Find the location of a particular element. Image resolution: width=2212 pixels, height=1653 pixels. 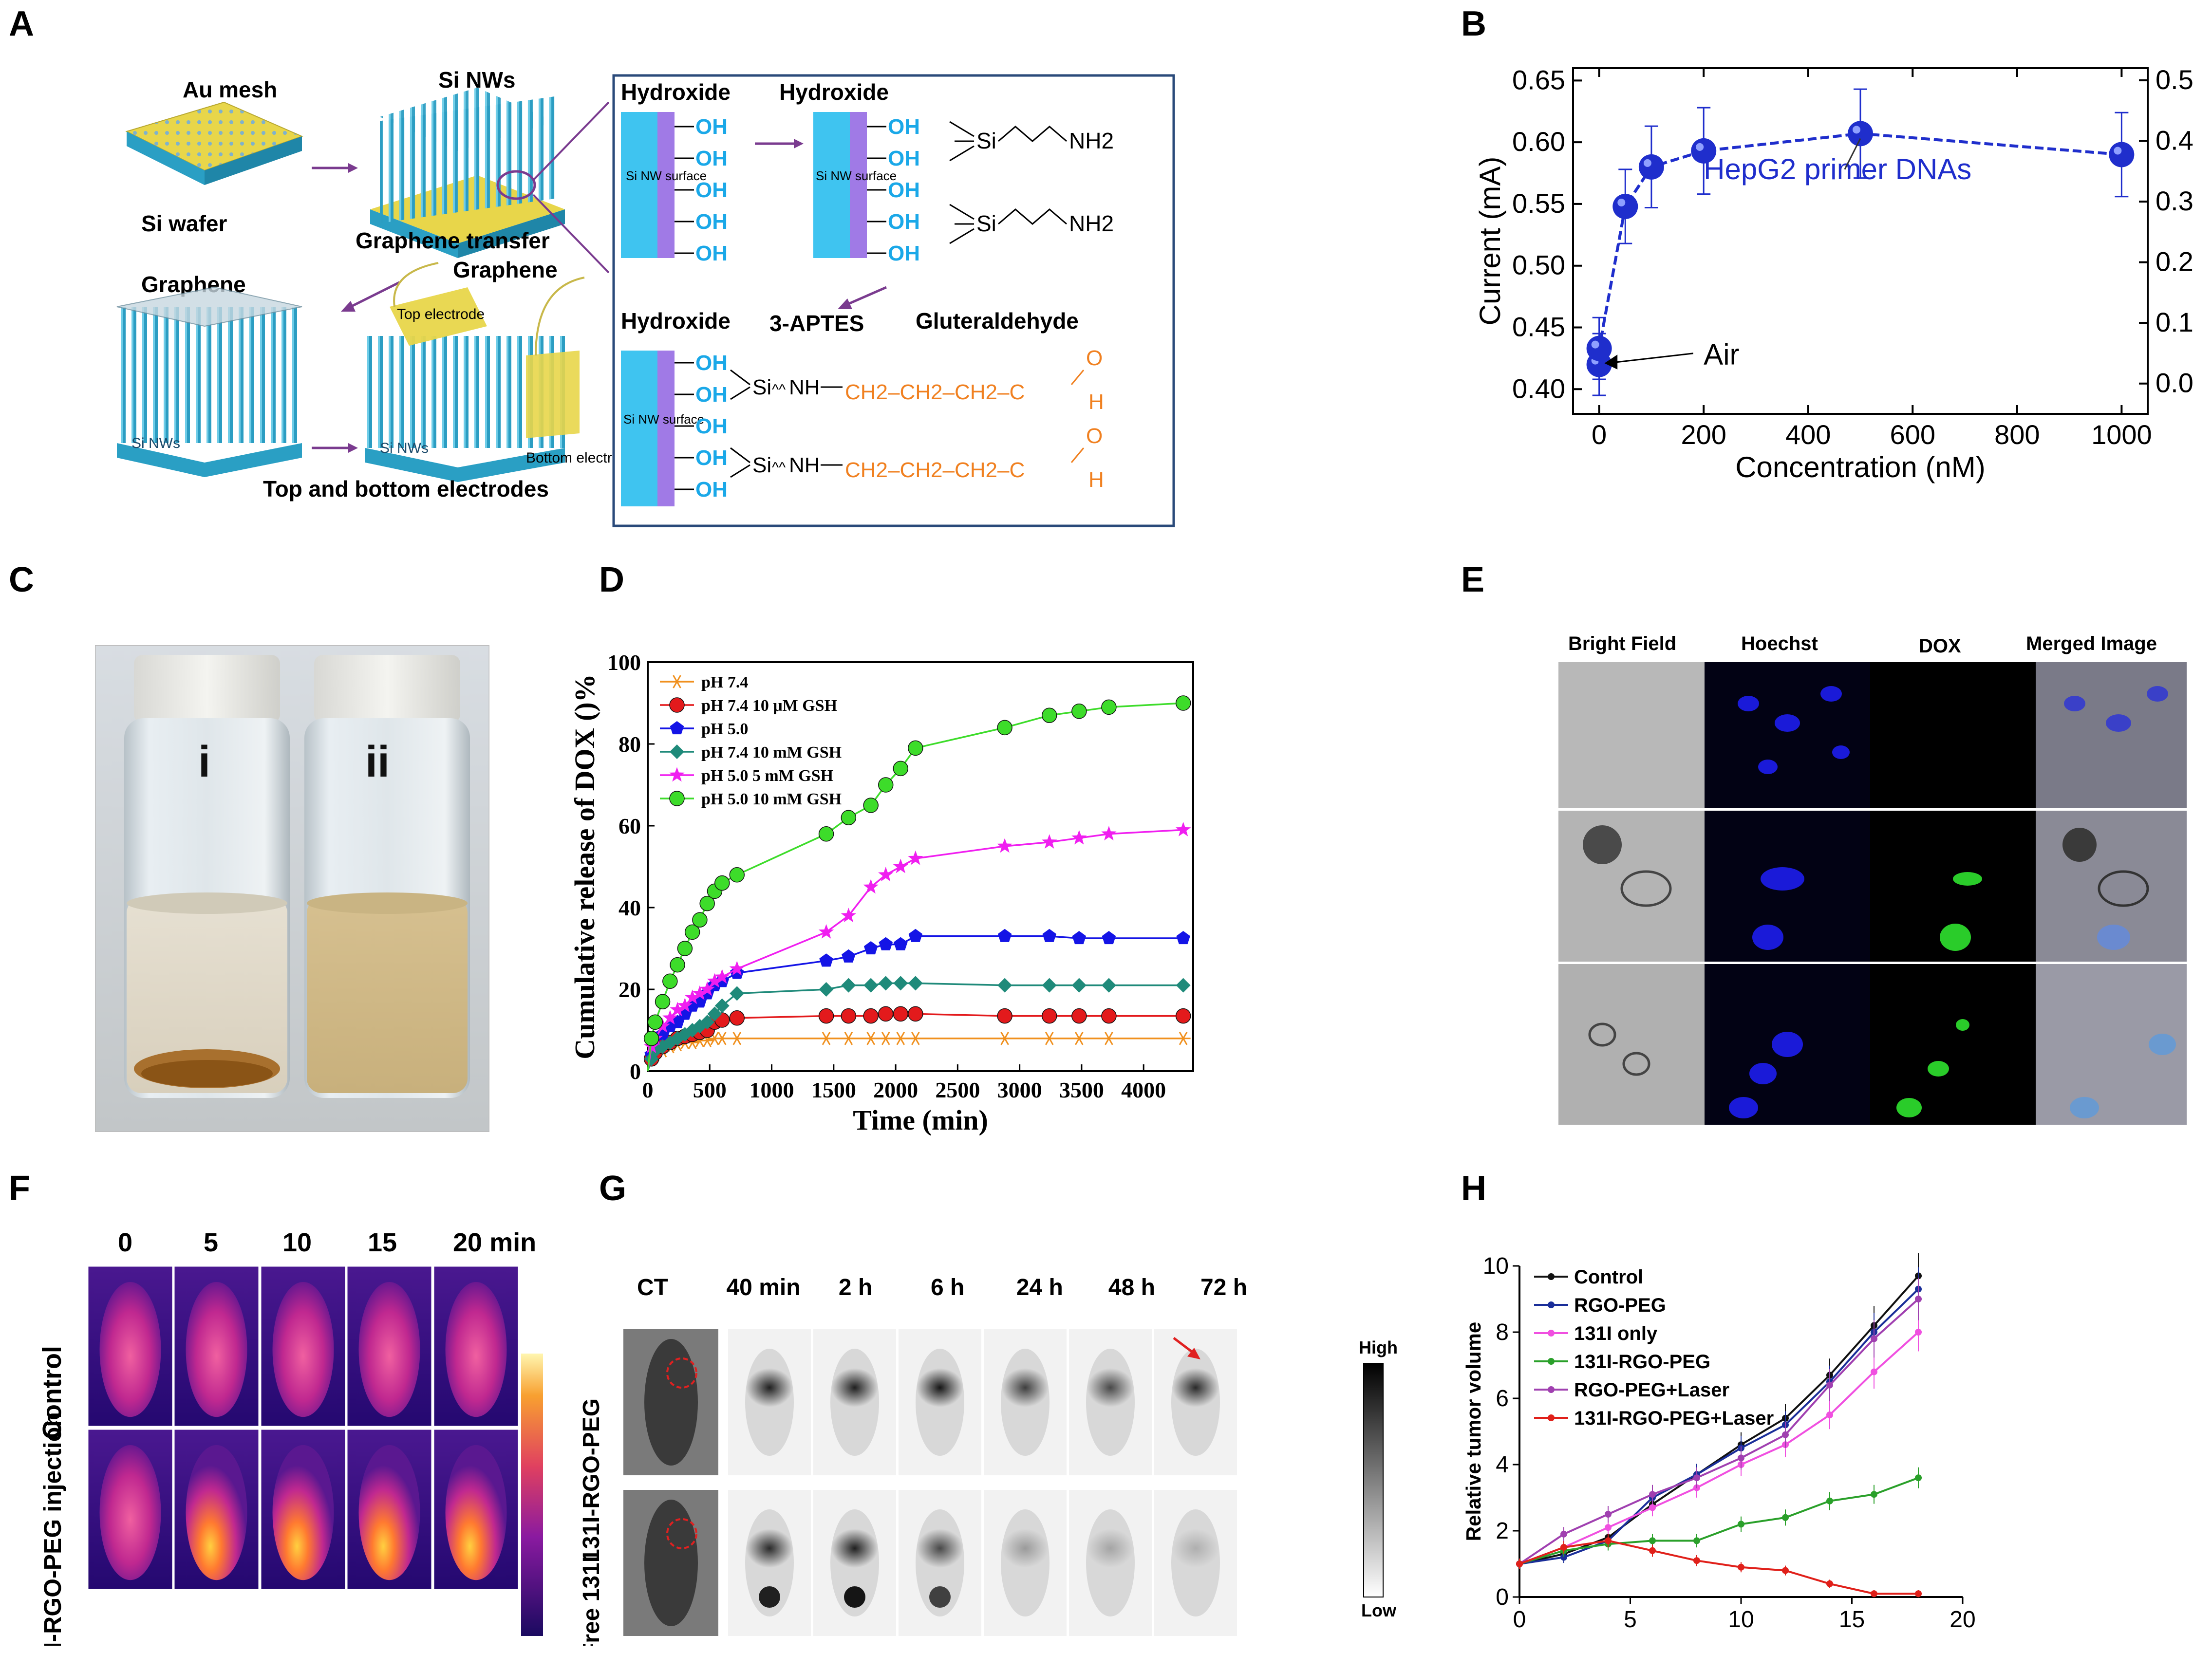

x-tick-label: 0 is located at coordinates (1520, 1620).